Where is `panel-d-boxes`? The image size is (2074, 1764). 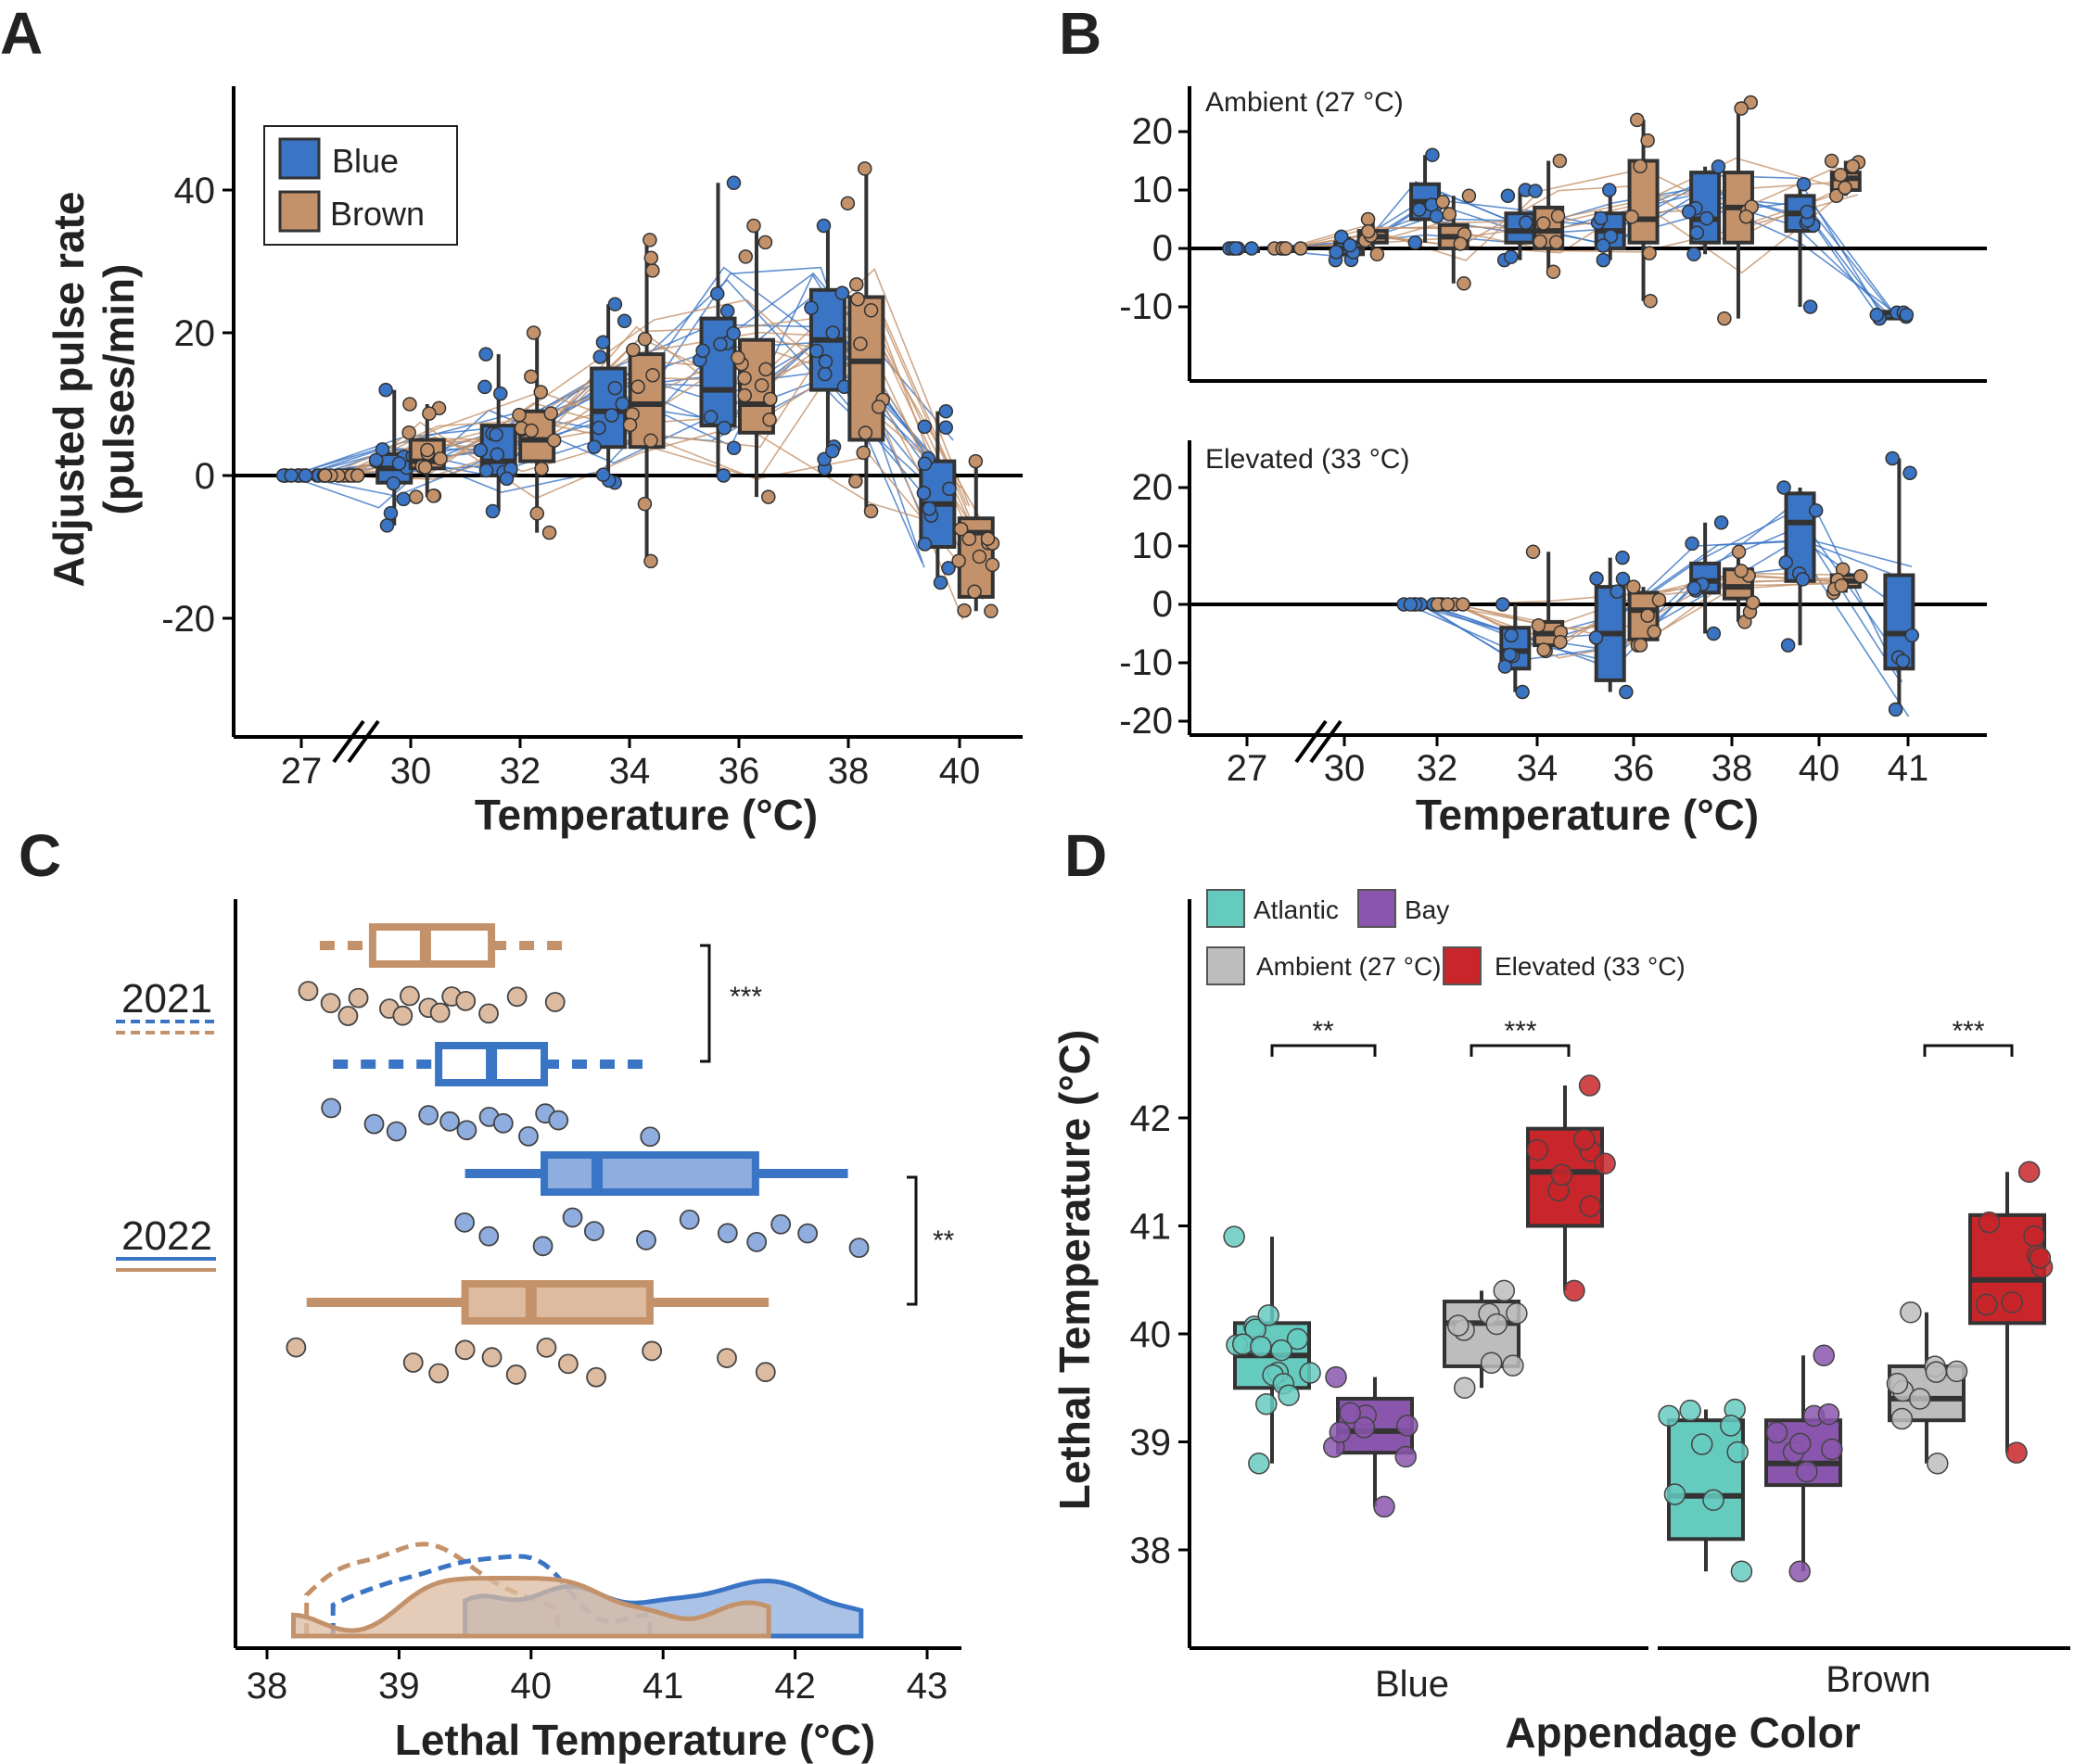 panel-d-boxes is located at coordinates (1638, 1329).